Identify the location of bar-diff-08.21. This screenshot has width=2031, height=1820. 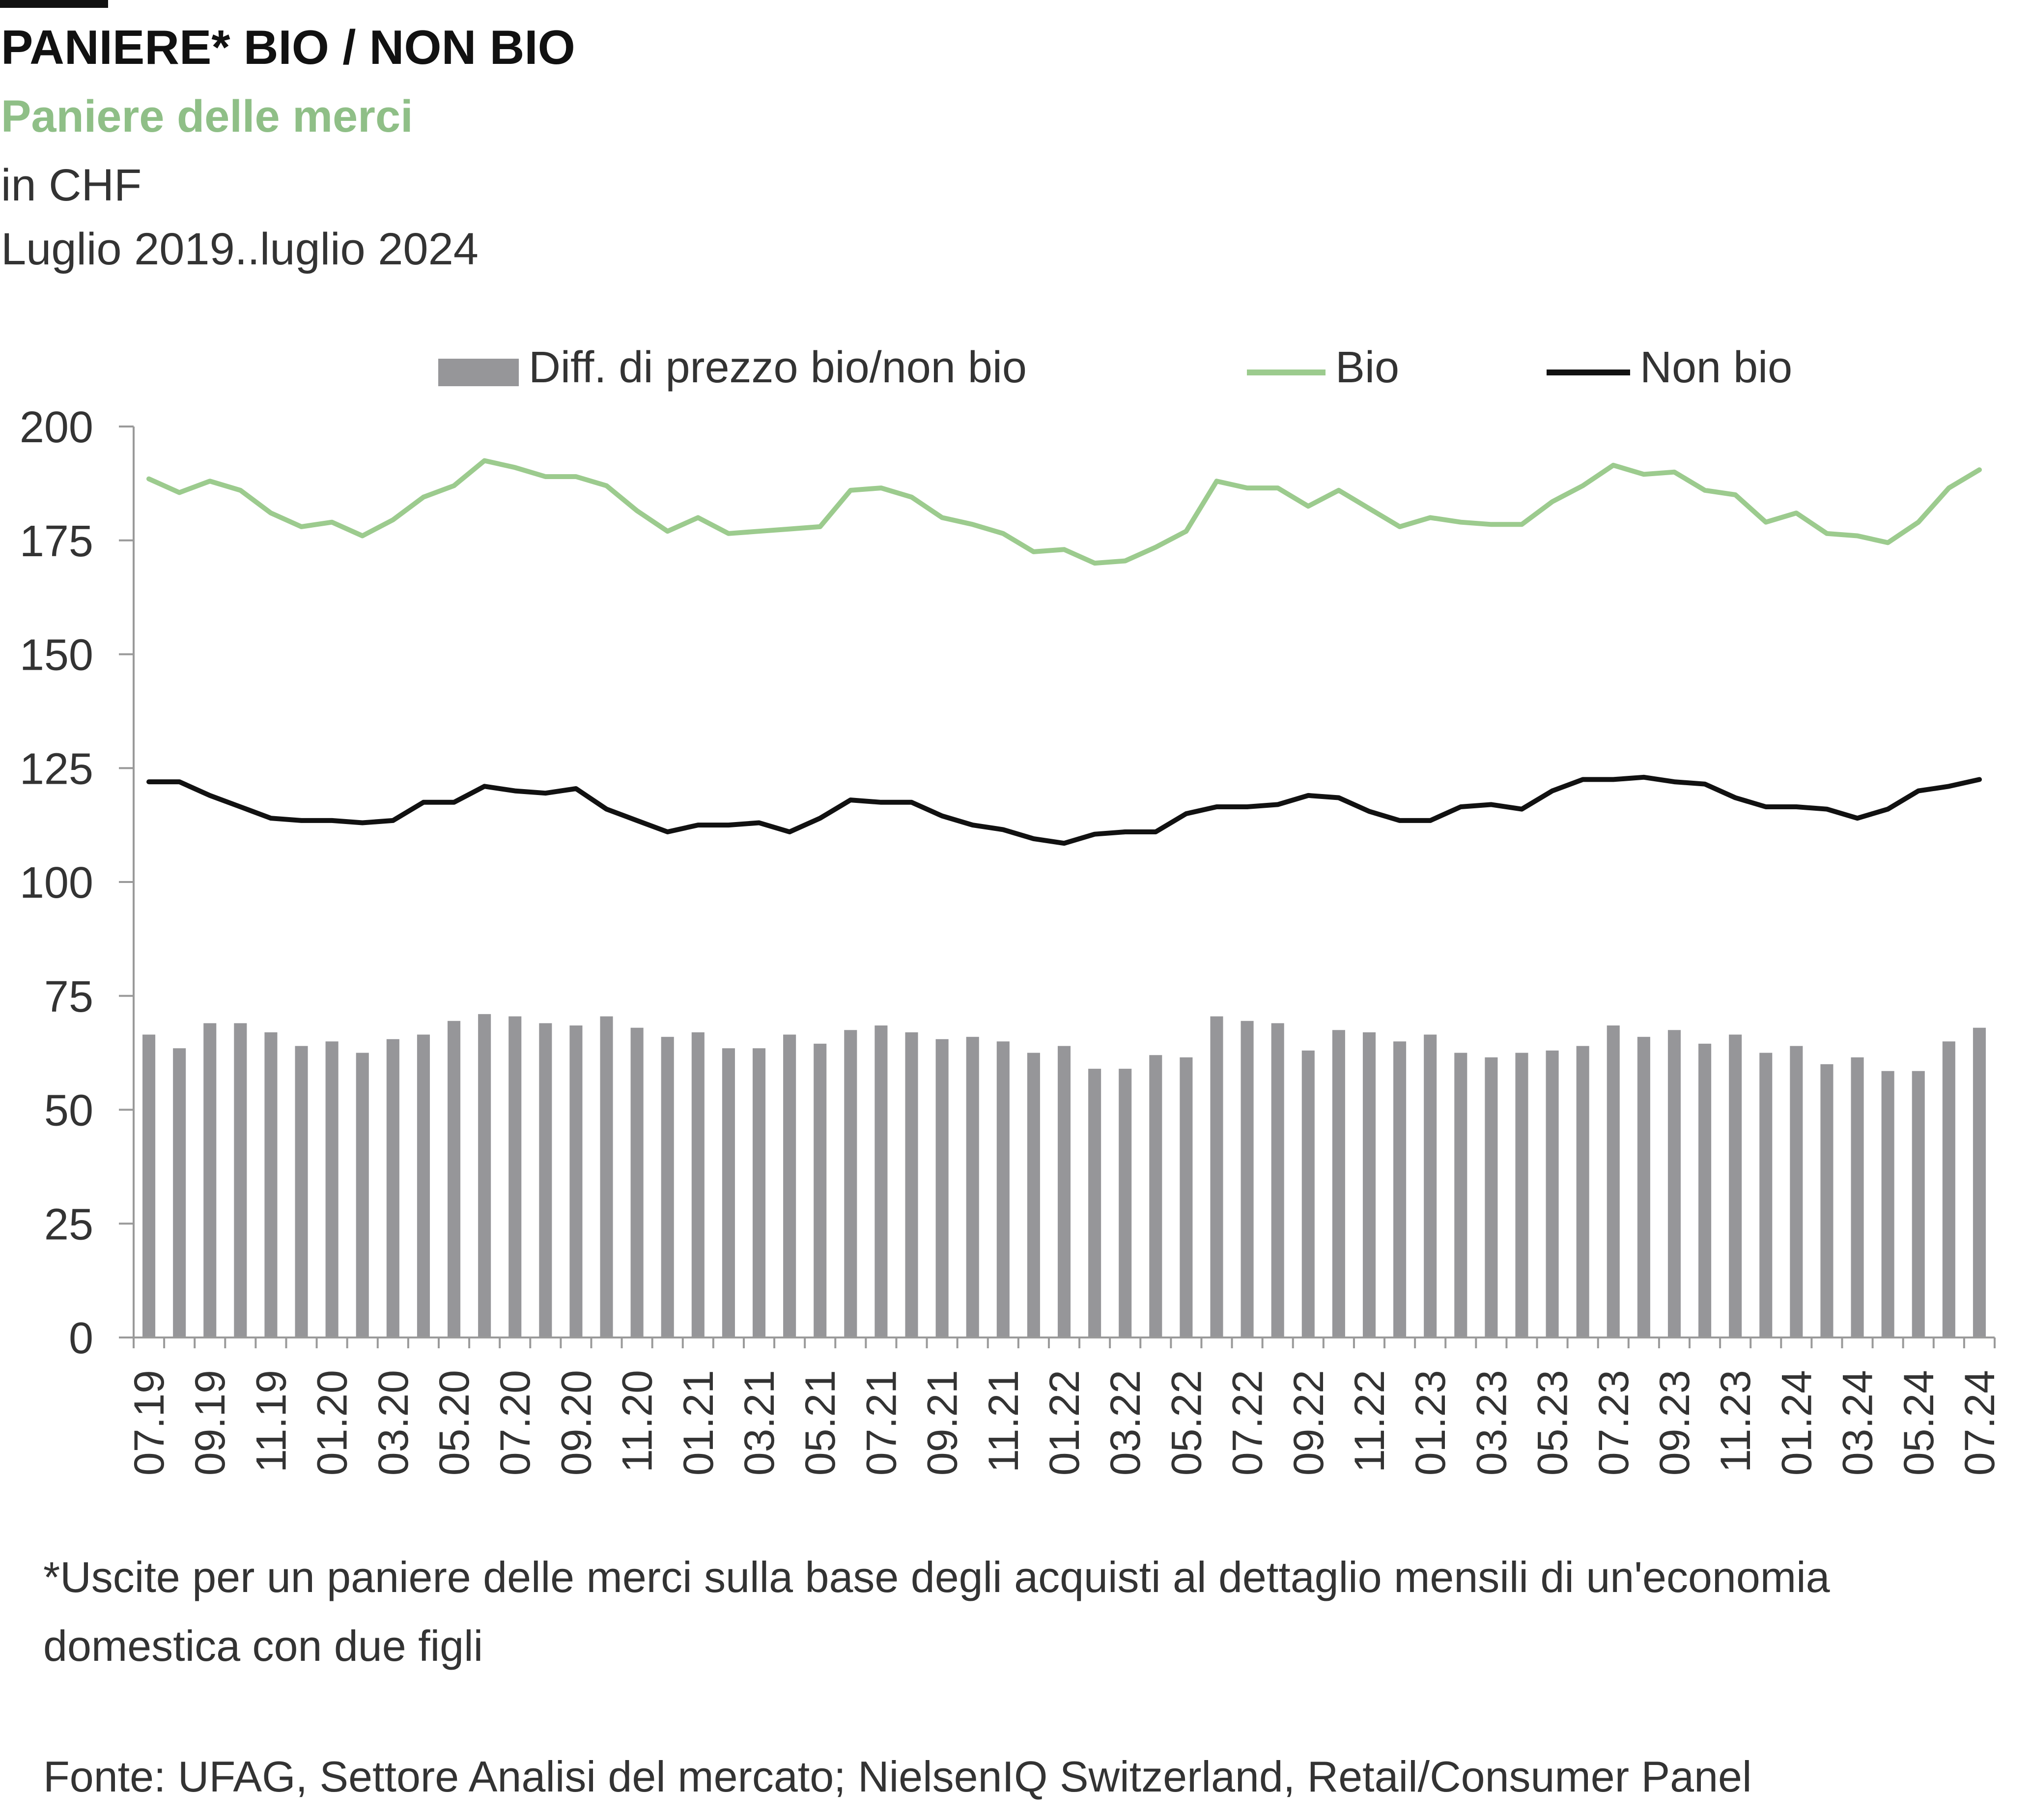
(911, 1184).